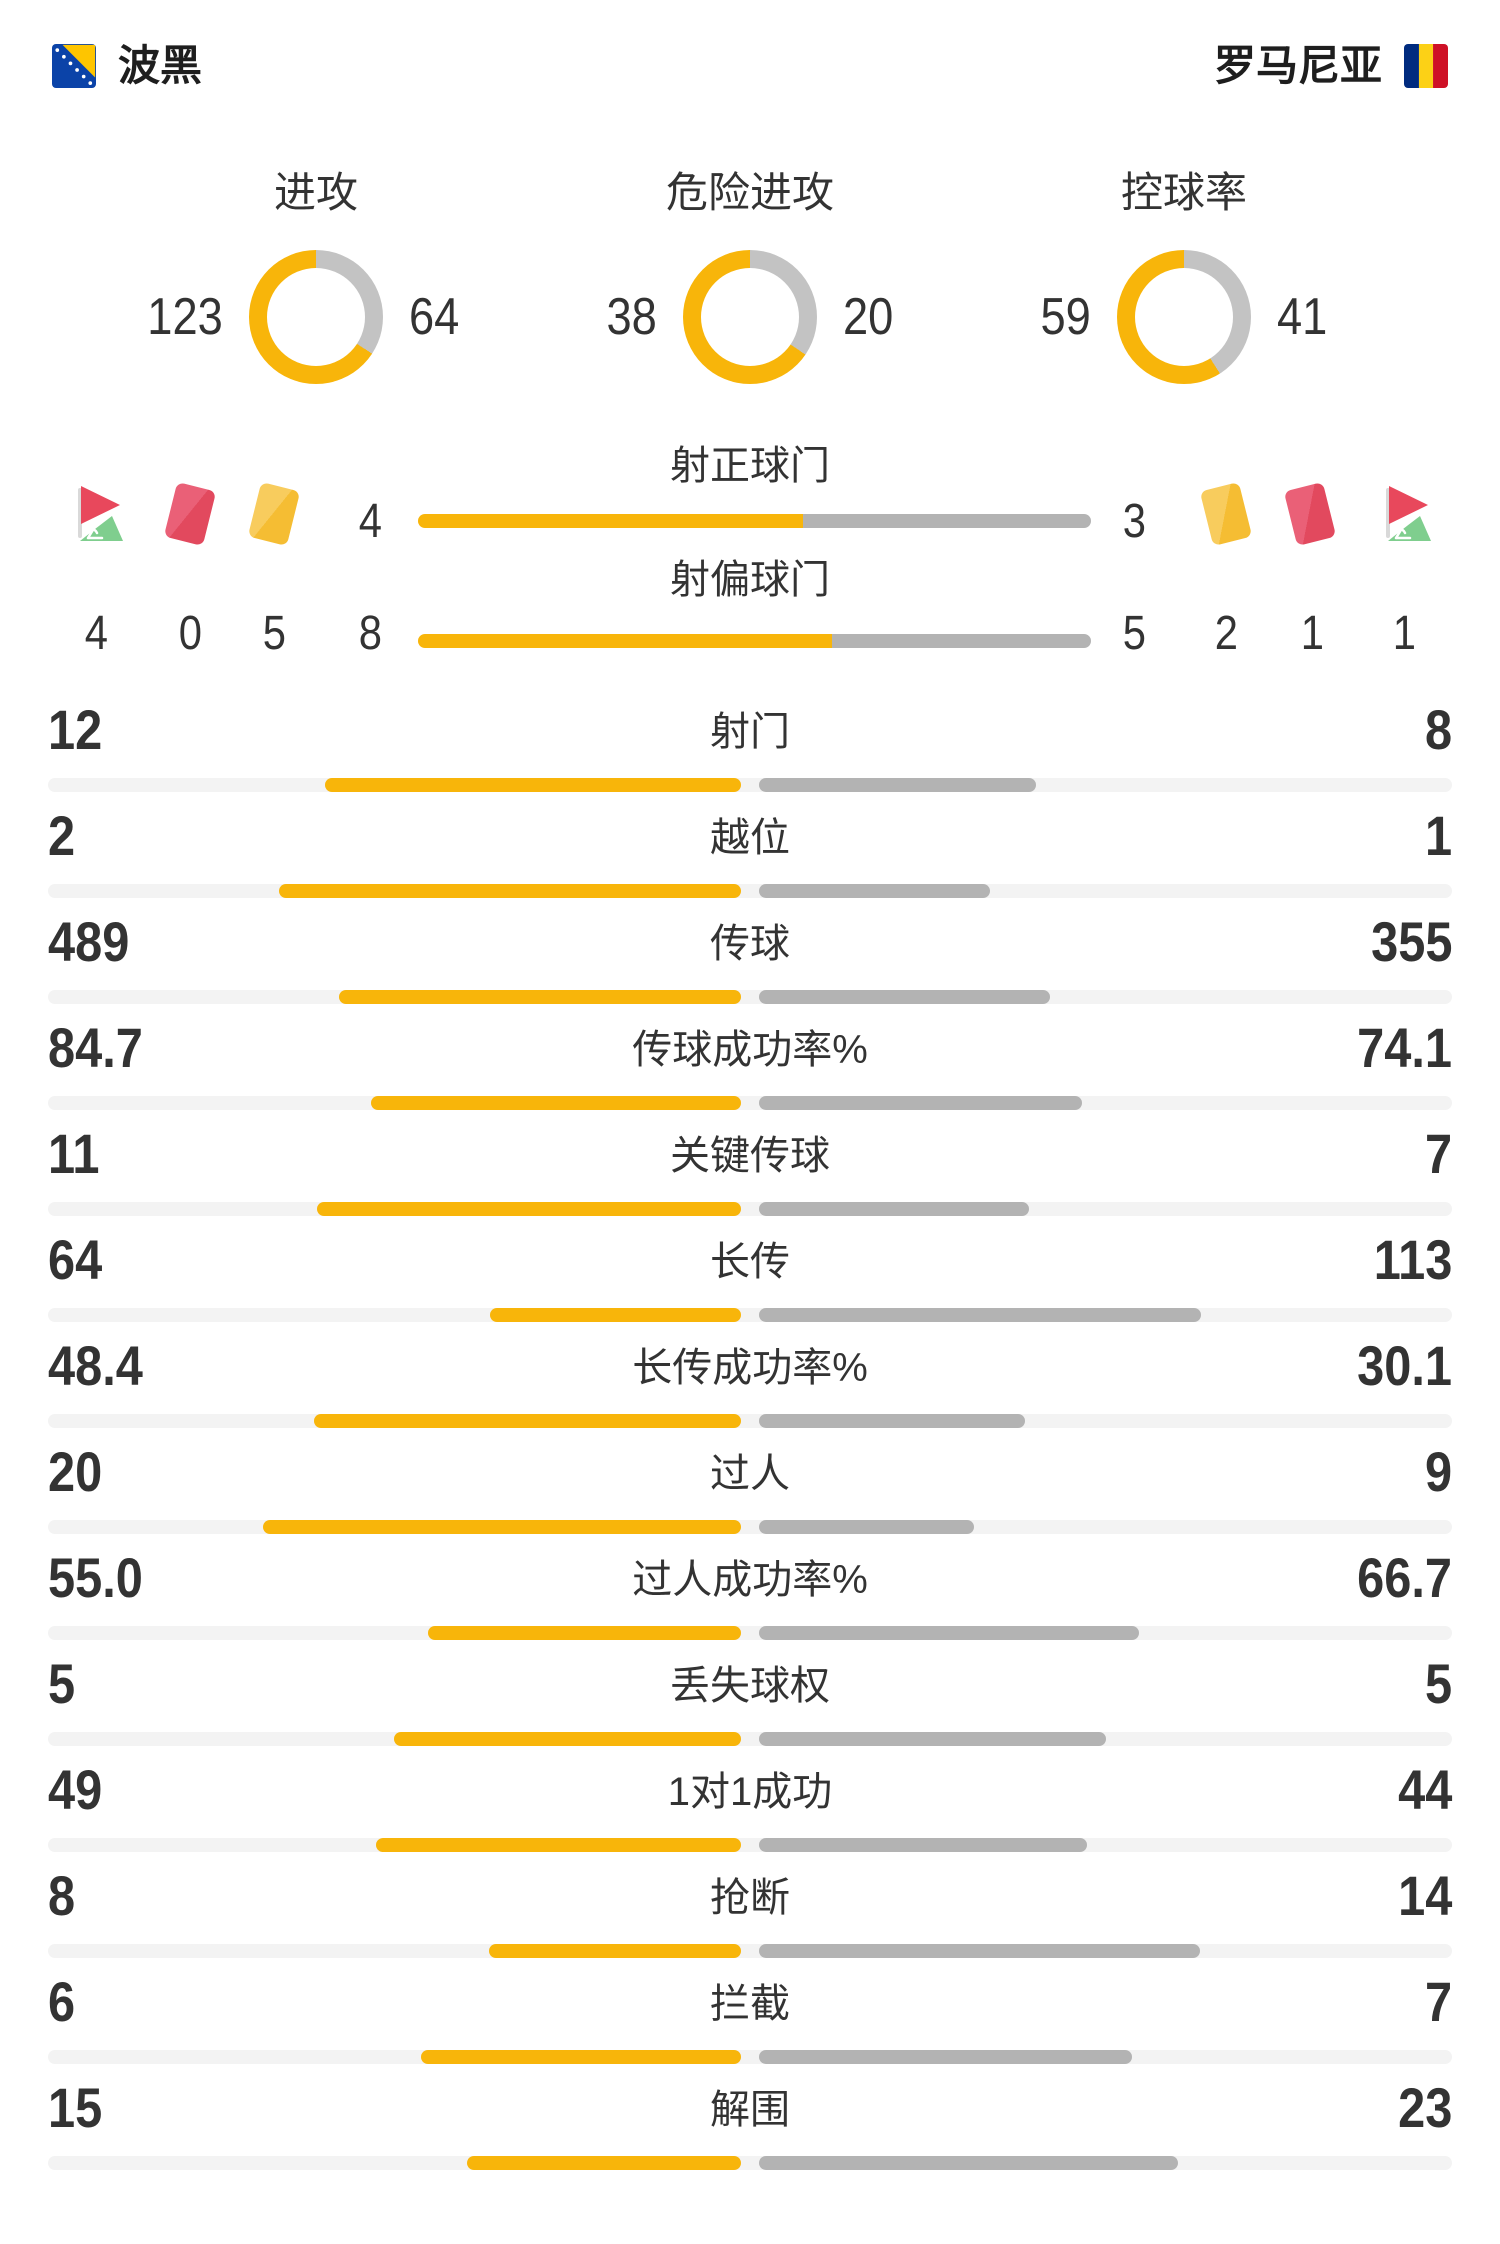 This screenshot has width=1500, height=2244. I want to click on stat-label: 拦截, so click(750, 2004).